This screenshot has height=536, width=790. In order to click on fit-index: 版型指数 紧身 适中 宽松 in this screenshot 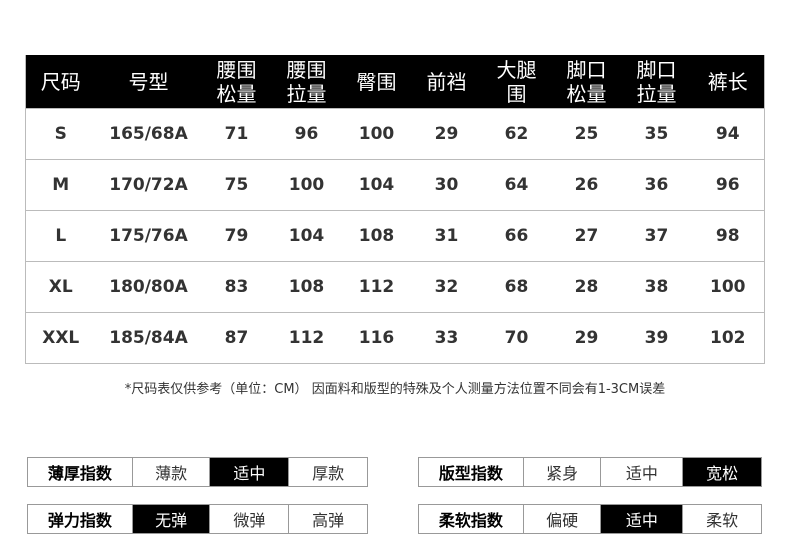, I will do `click(590, 472)`.